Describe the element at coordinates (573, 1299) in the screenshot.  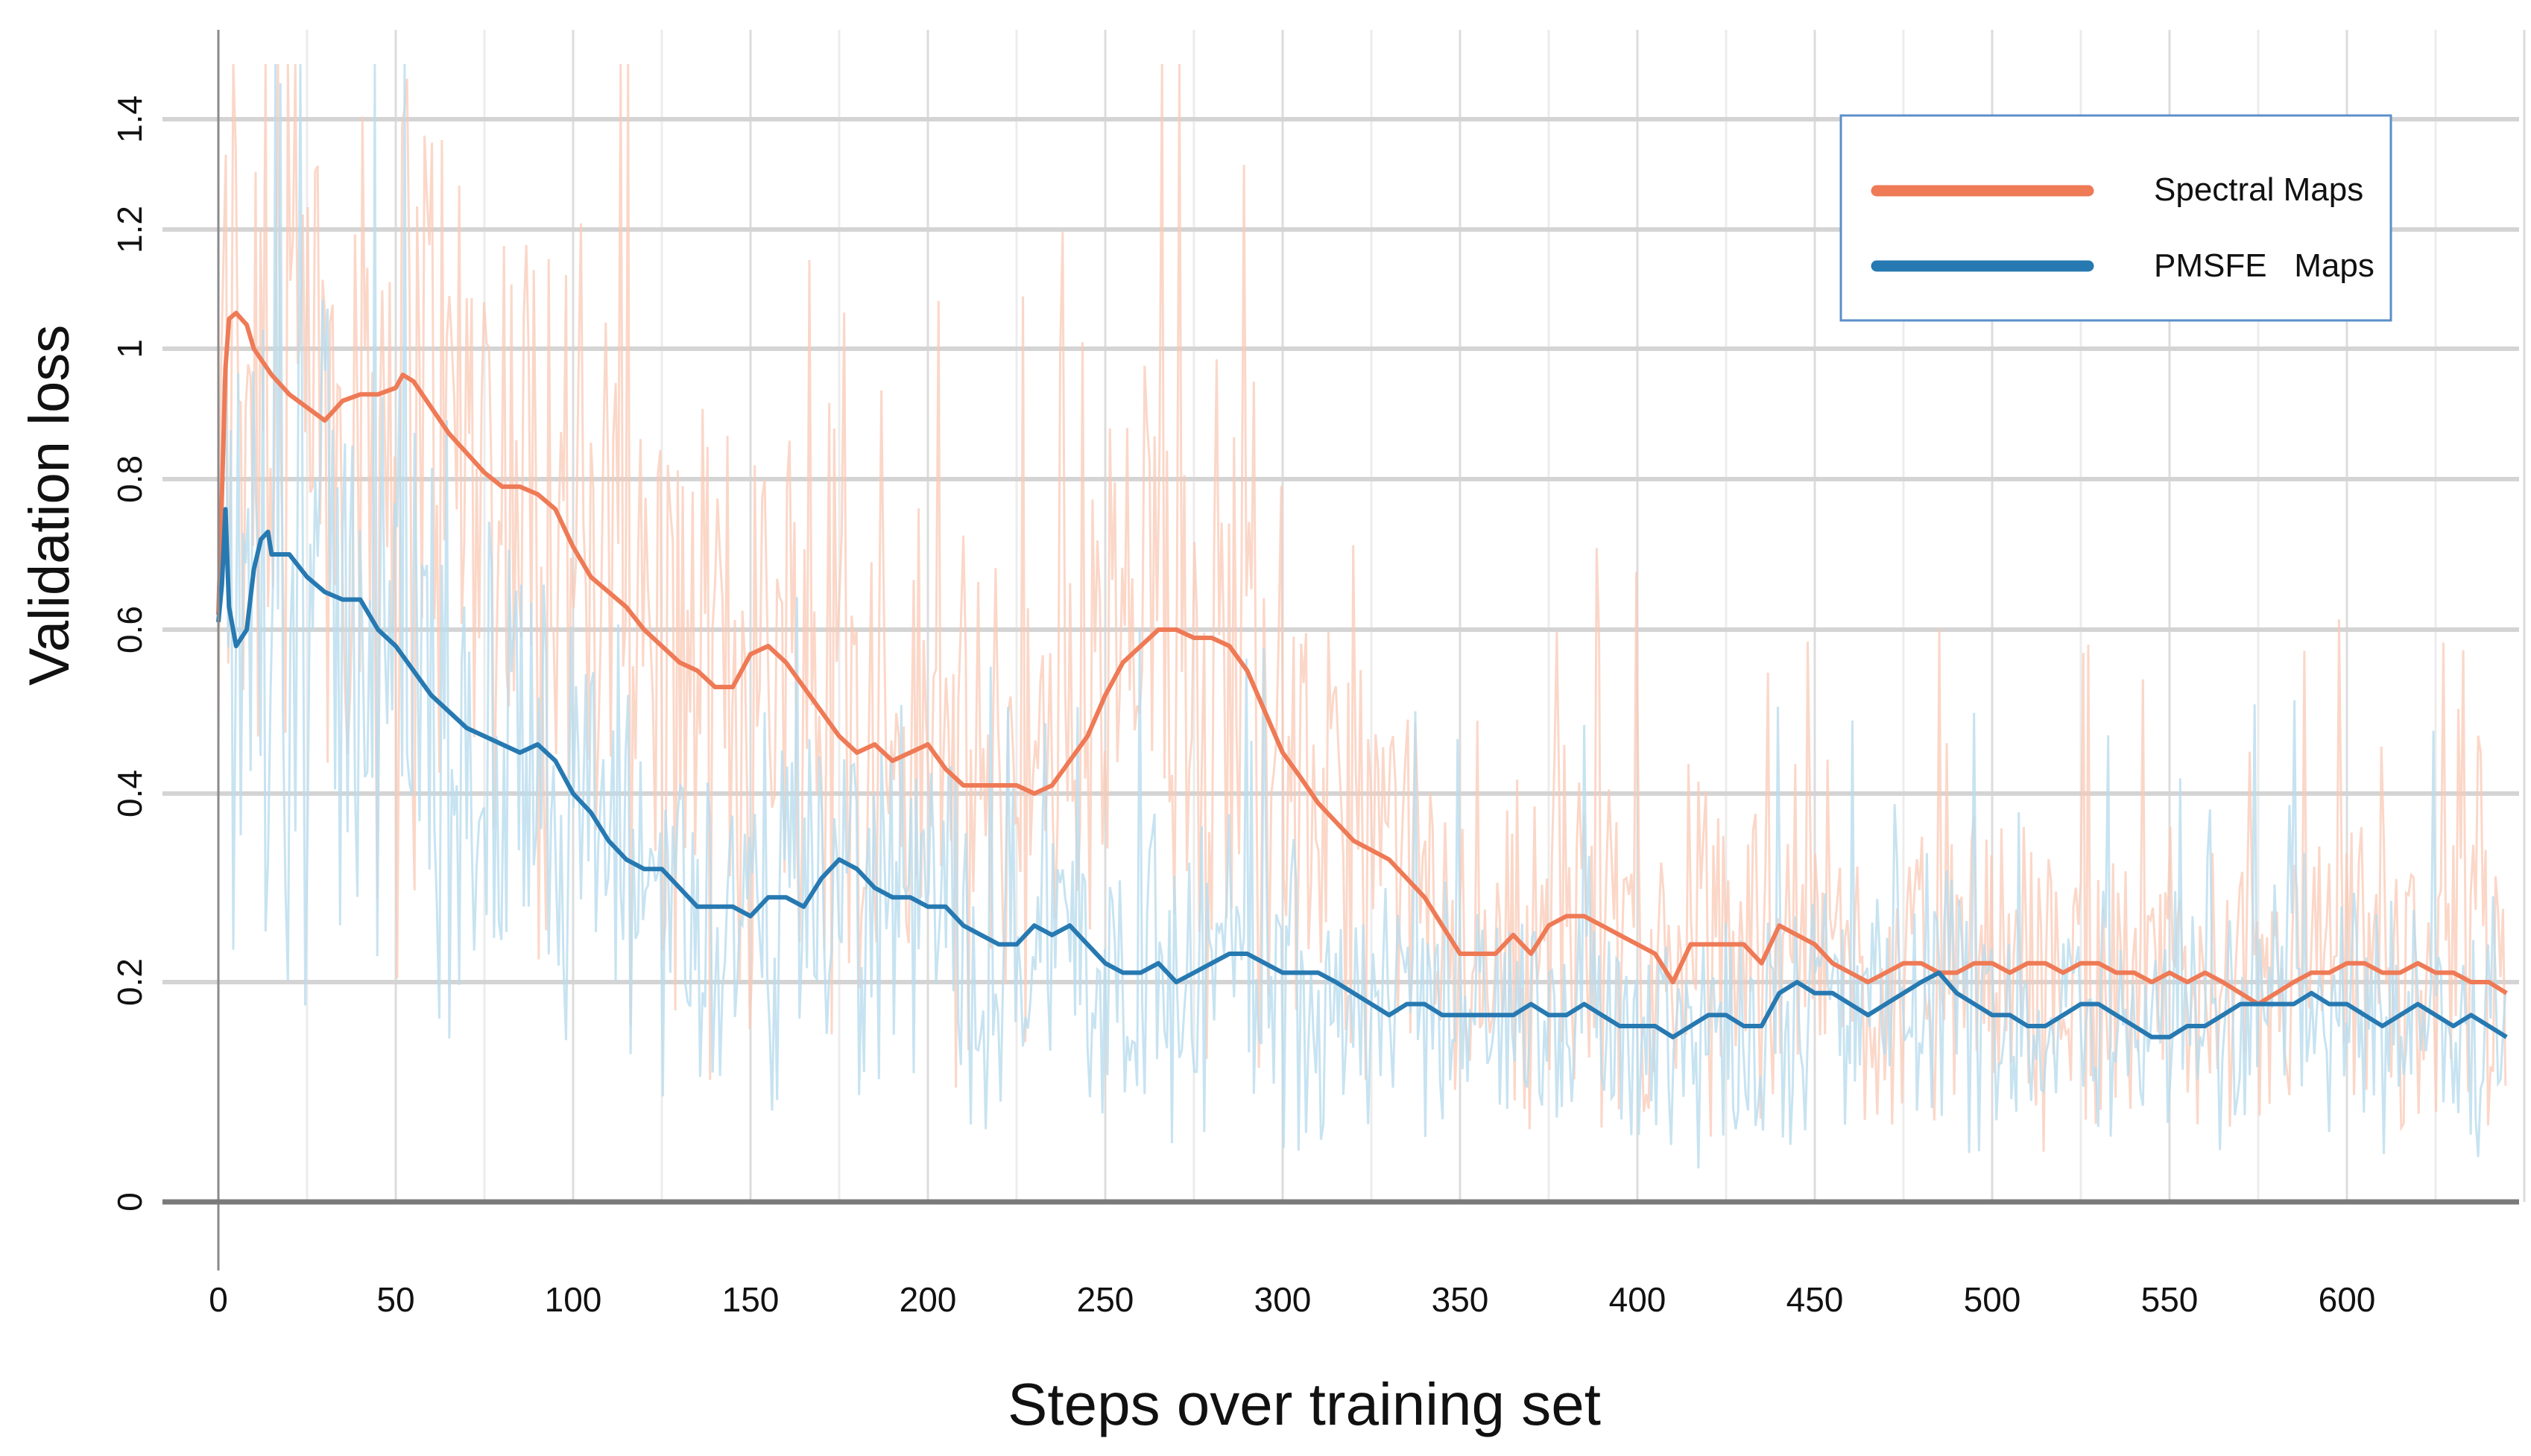
I see `x-tick-label: 100` at that location.